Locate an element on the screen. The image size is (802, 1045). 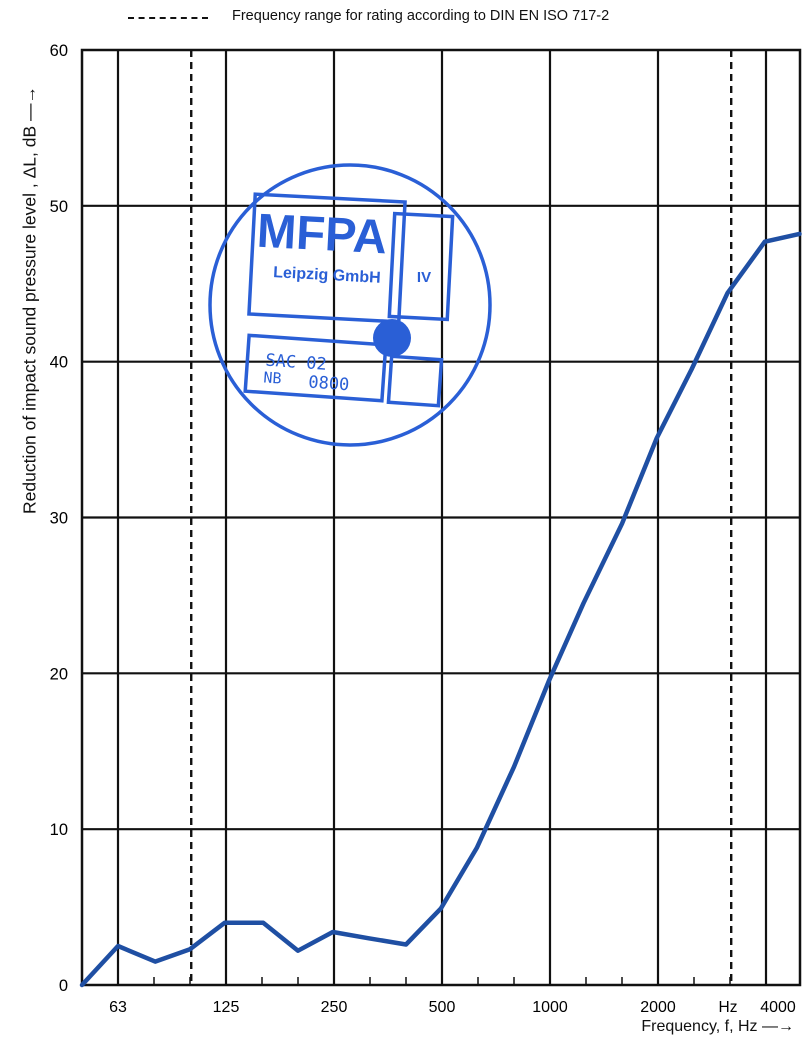
y-tick-label: 0 is located at coordinates (63, 986).